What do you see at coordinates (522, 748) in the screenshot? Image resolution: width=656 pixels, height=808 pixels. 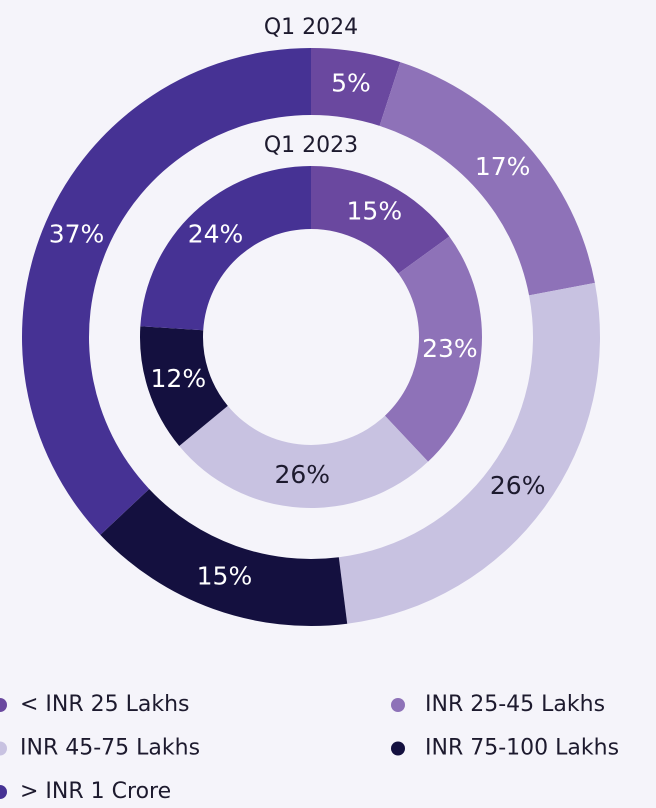 I see `legend-label: INR 75-100 Lakhs` at bounding box center [522, 748].